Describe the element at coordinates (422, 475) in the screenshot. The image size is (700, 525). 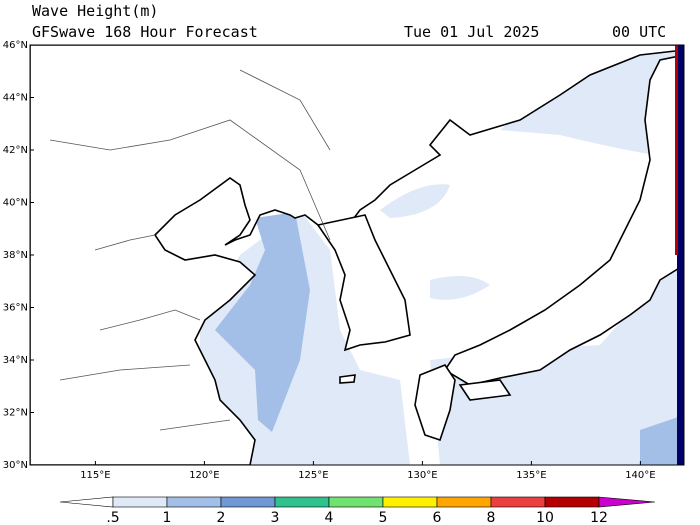
I see `lon-label: 130°E` at that location.